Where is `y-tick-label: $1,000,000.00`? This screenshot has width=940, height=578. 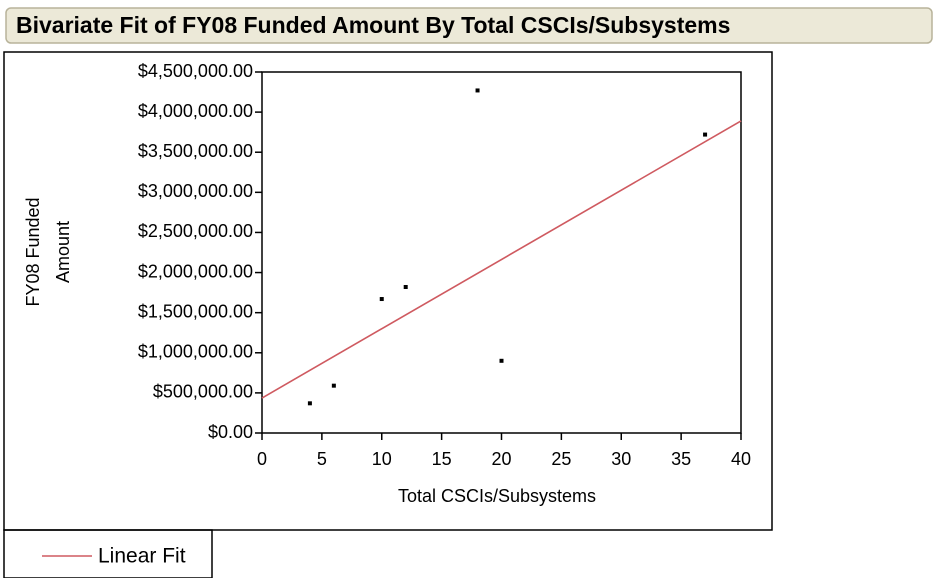
y-tick-label: $1,000,000.00 is located at coordinates (195, 352).